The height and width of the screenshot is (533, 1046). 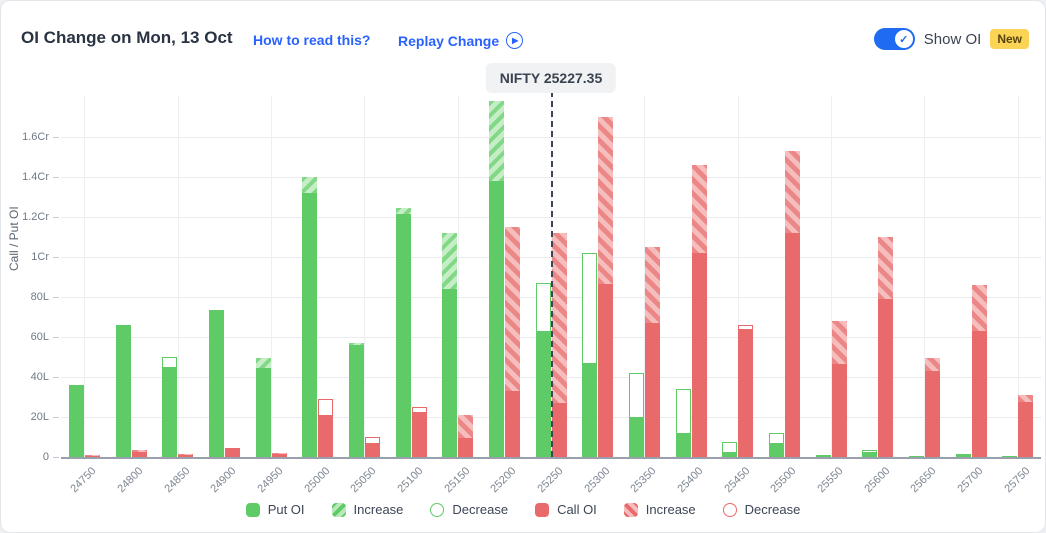 I want to click on legend-call-decrease: Decrease, so click(x=761, y=509).